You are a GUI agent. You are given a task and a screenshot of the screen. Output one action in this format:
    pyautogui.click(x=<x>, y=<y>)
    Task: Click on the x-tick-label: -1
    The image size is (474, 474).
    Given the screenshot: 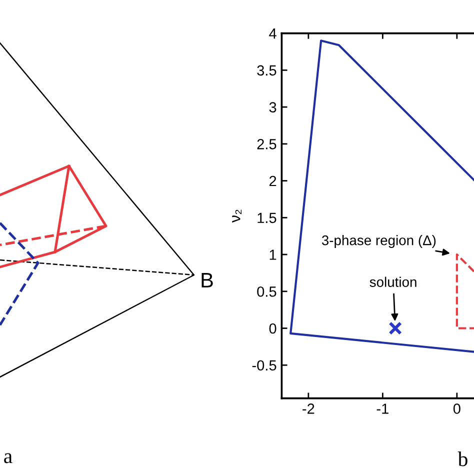 What is the action you would take?
    pyautogui.click(x=382, y=409)
    